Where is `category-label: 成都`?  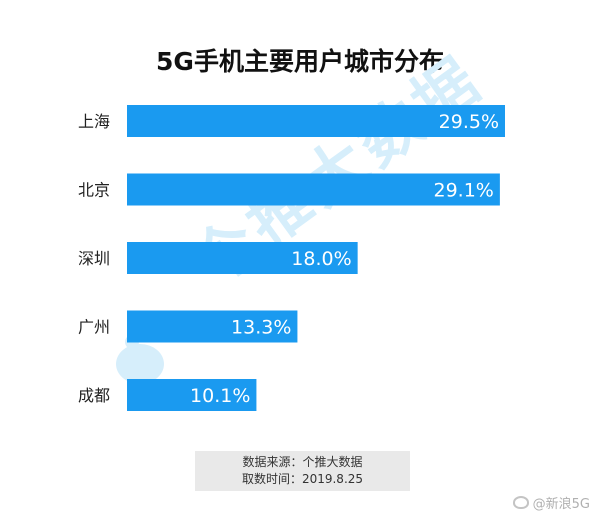 category-label: 成都 is located at coordinates (94, 395).